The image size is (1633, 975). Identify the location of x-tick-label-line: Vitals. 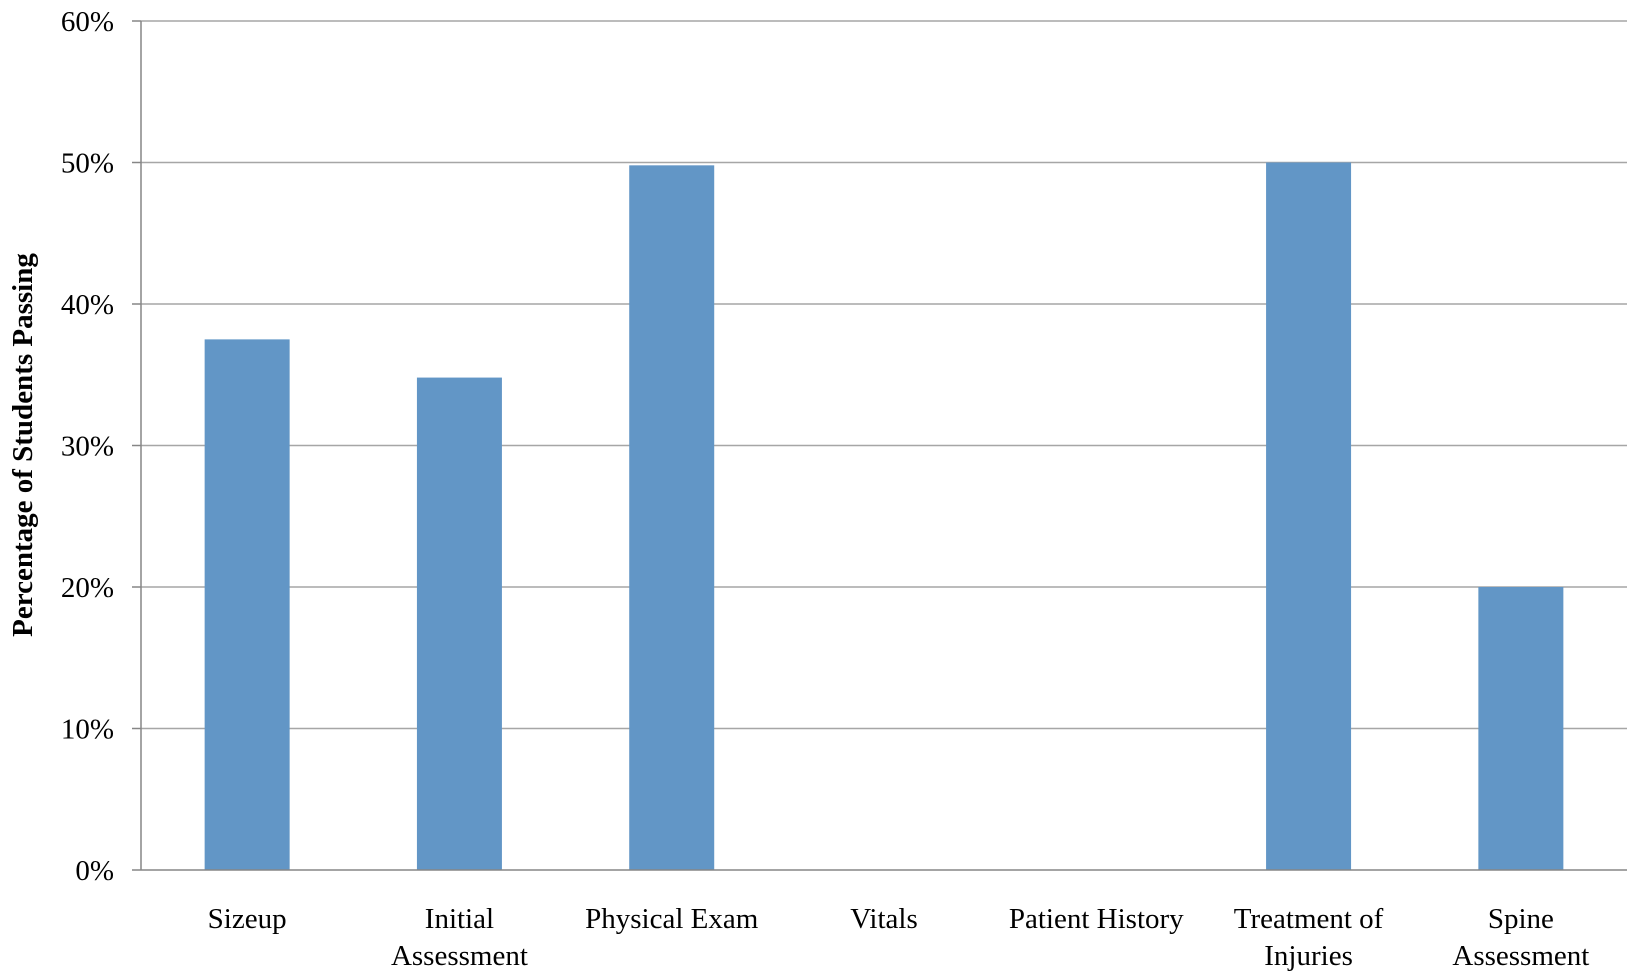
(884, 919).